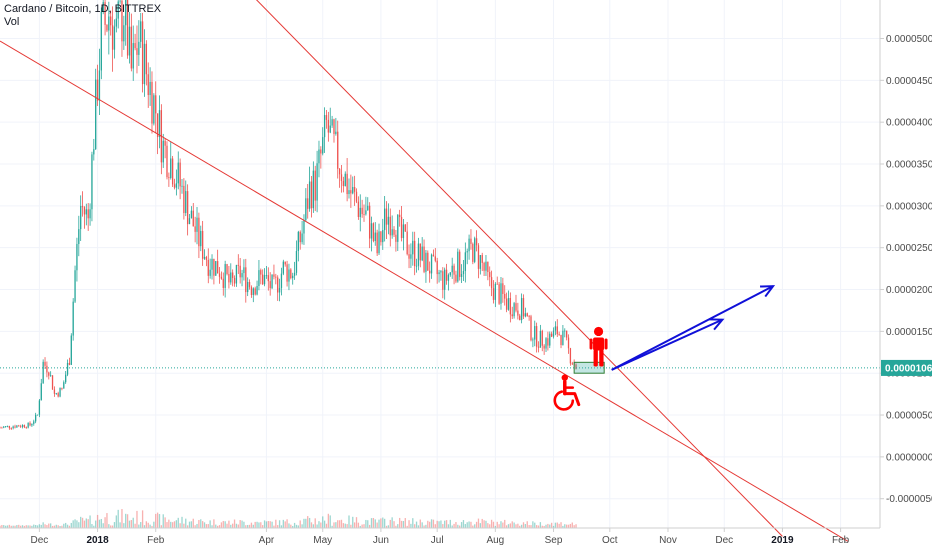  What do you see at coordinates (782, 540) in the screenshot?
I see `x-tick-label: 2019` at bounding box center [782, 540].